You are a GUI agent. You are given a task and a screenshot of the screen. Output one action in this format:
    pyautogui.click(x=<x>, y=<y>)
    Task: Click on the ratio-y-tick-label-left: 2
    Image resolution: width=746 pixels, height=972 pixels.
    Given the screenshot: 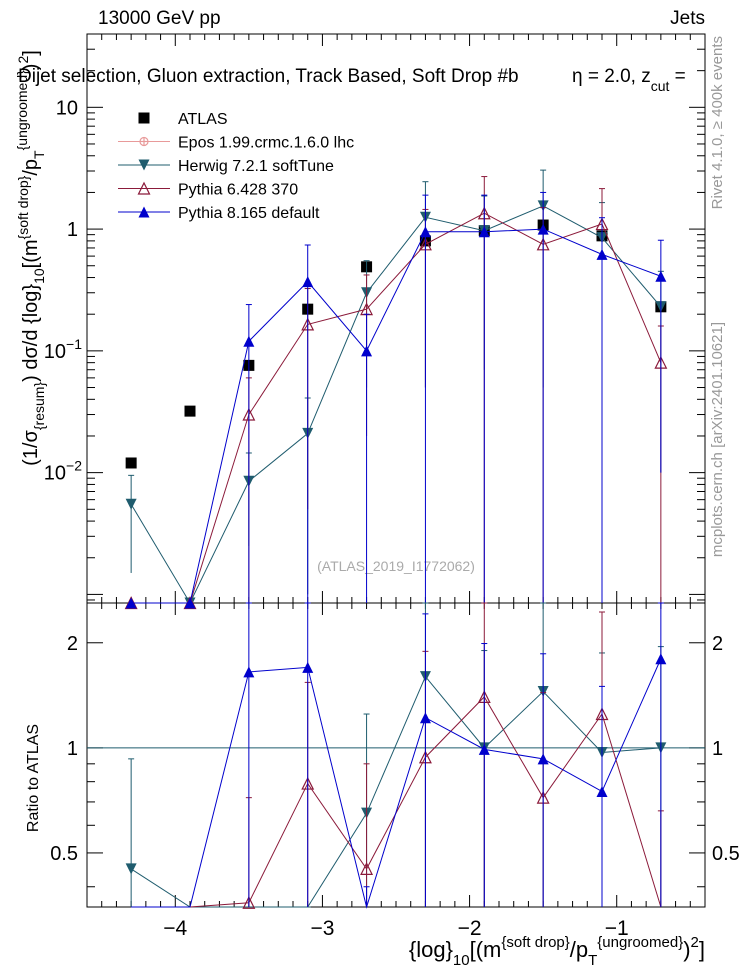 What is the action you would take?
    pyautogui.click(x=72, y=644)
    